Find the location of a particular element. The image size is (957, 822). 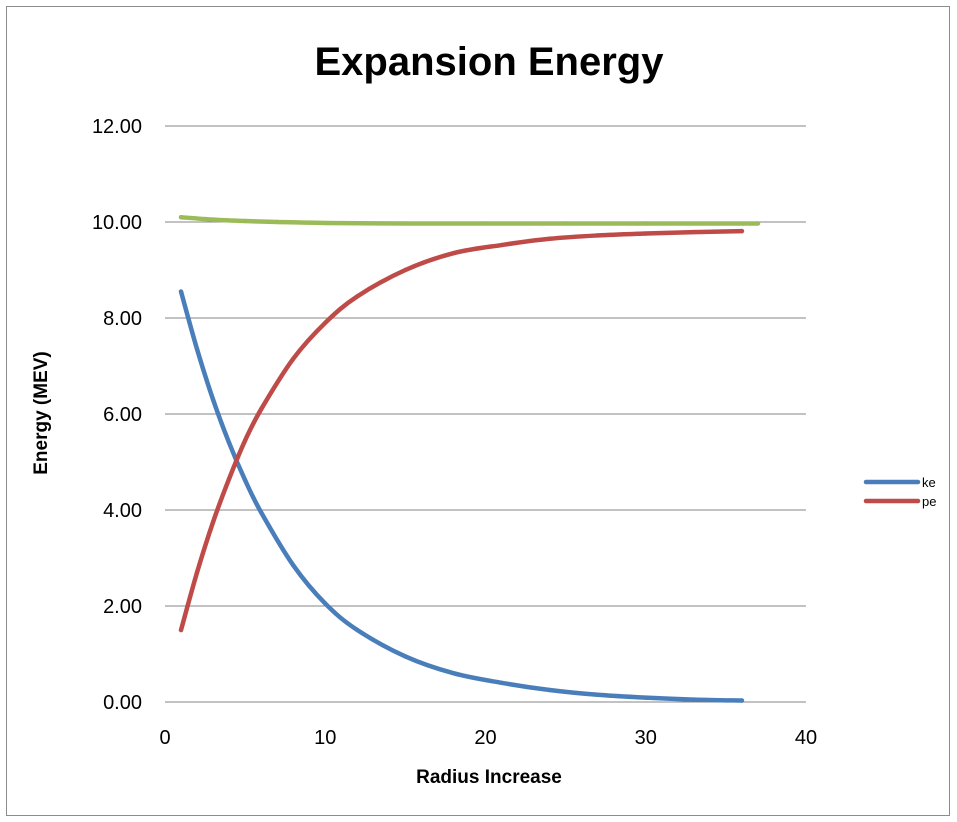

y-tick-label: 8.00 is located at coordinates (122, 319).